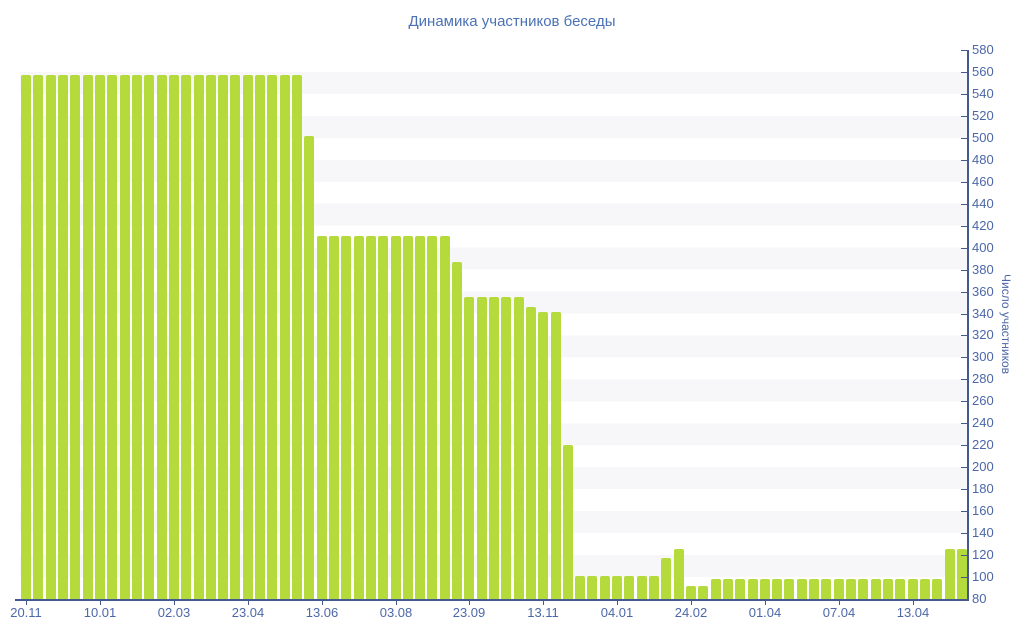 This screenshot has height=640, width=1024. Describe the element at coordinates (983, 356) in the screenshot. I see `y-tick-label: 300` at that location.